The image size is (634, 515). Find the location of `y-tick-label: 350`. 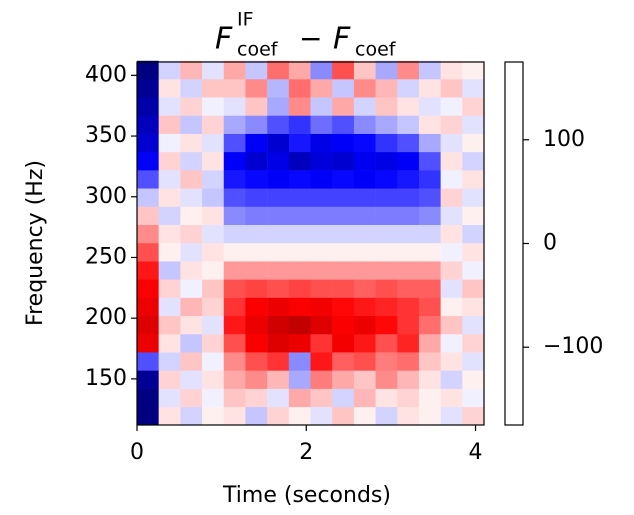

y-tick-label: 350 is located at coordinates (106, 135).